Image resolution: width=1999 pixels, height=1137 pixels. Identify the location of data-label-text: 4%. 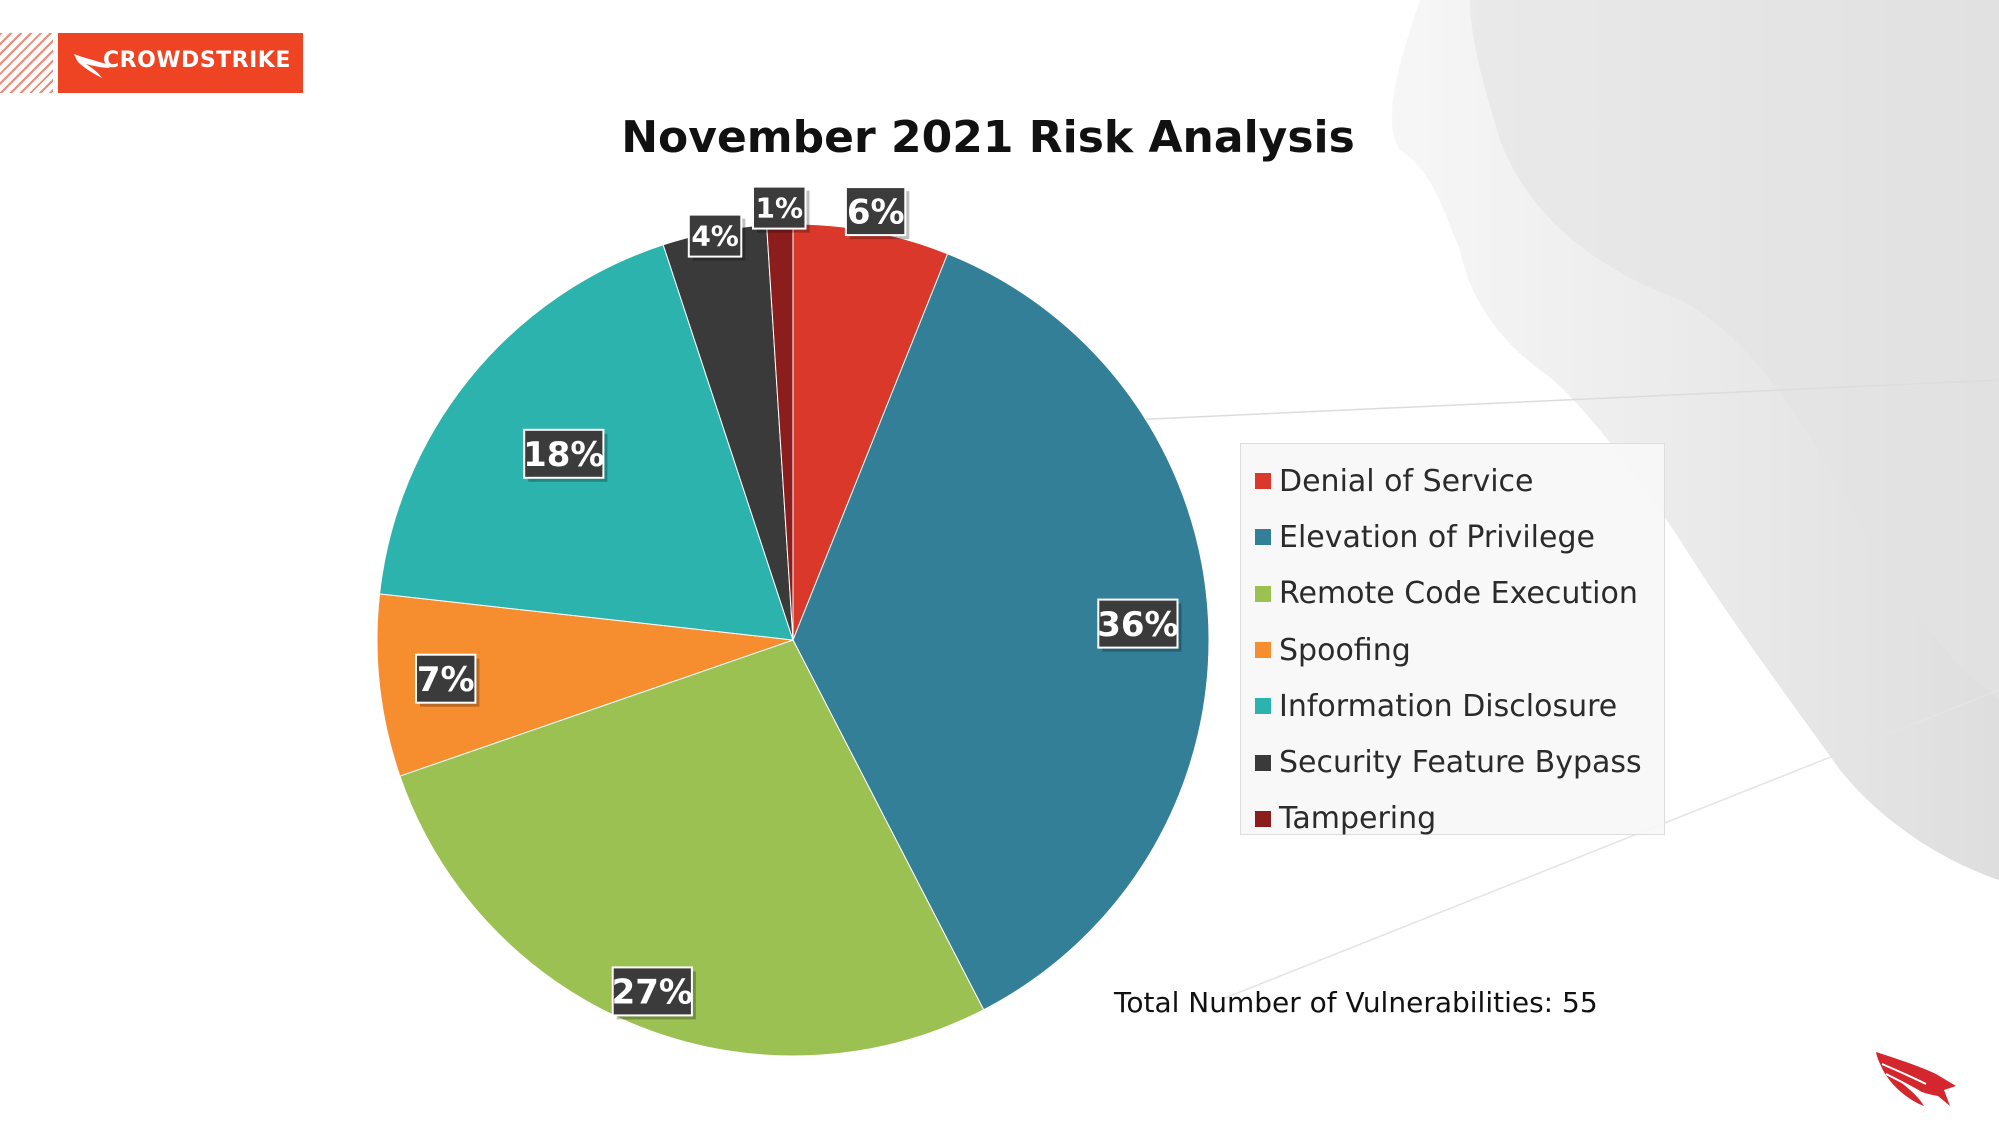
(715, 236).